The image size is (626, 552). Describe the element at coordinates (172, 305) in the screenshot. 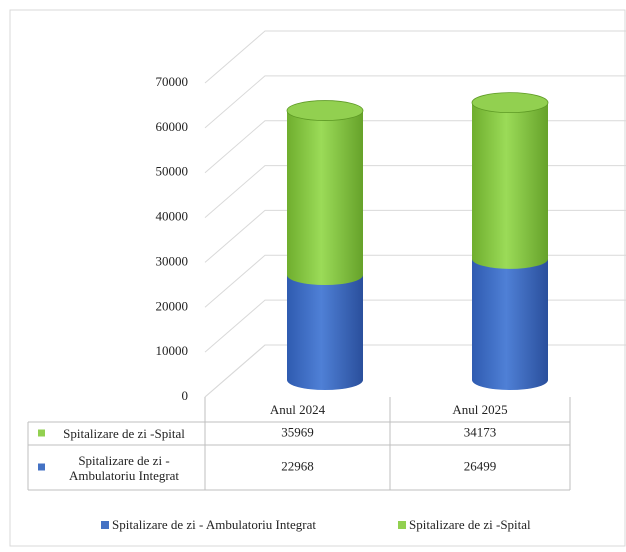

I see `y-tick-label: 20000` at that location.